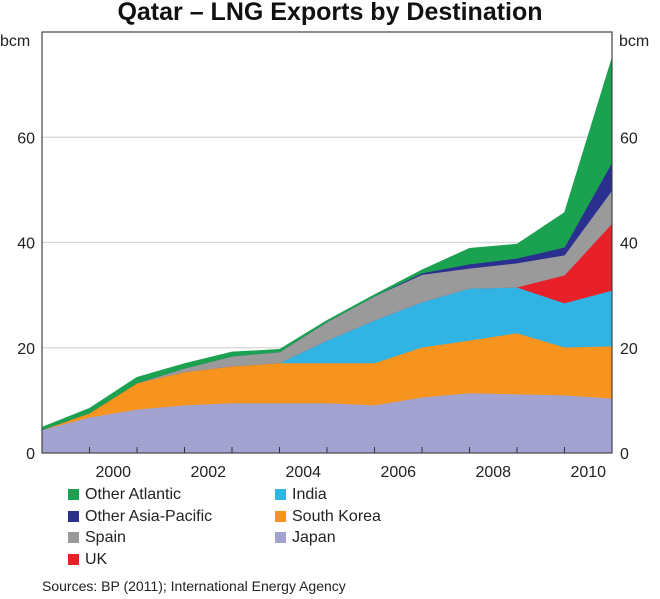 Image resolution: width=660 pixels, height=599 pixels. I want to click on legend-item: South Korea, so click(328, 517).